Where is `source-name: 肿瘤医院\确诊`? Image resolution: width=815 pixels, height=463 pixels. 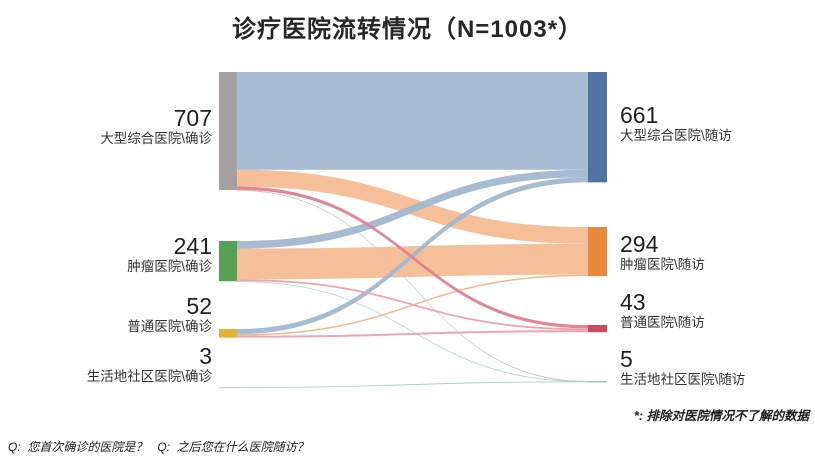 source-name: 肿瘤医院\确诊 is located at coordinates (169, 266).